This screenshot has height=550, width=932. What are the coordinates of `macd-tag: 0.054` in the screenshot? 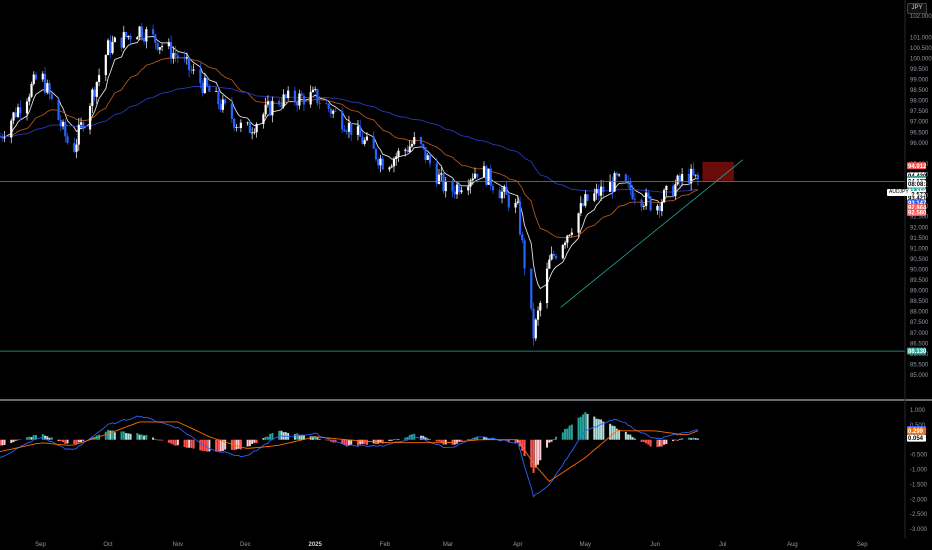 It's located at (916, 439).